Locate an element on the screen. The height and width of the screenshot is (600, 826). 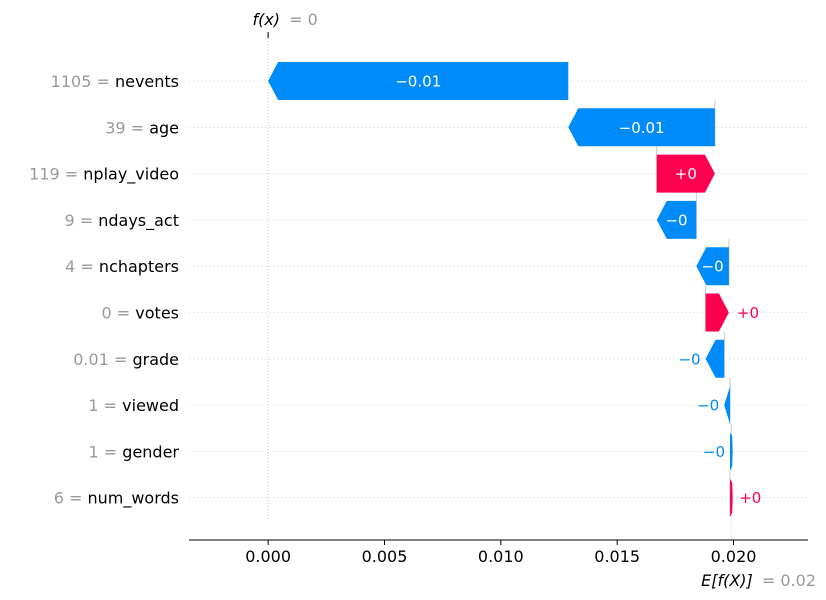
feature-label: 1105 = nevents is located at coordinates (115, 81).